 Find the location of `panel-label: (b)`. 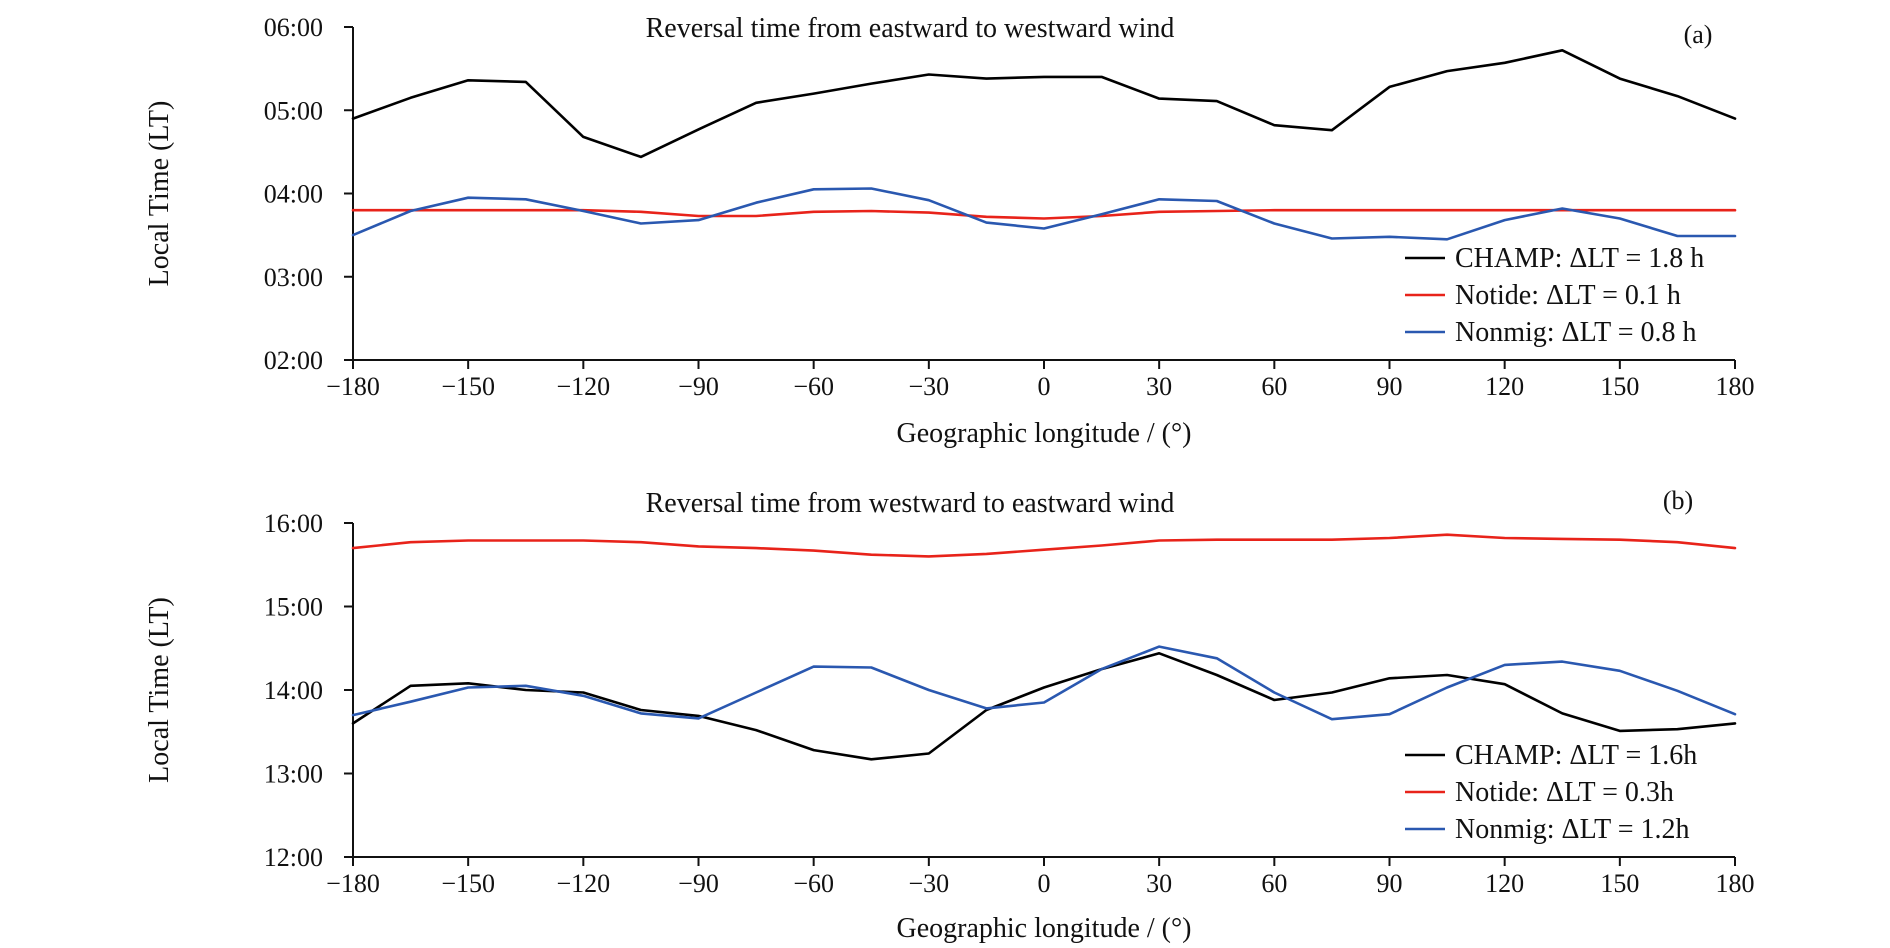

panel-label: (b) is located at coordinates (1678, 500).